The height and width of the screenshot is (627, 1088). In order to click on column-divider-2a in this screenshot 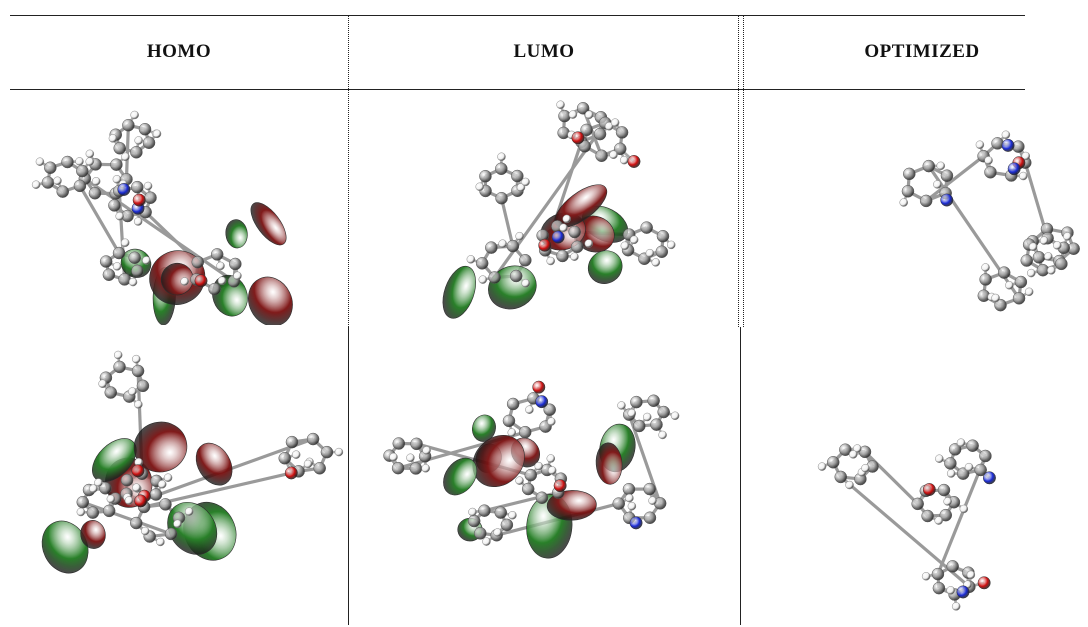, I will do `click(738, 171)`.